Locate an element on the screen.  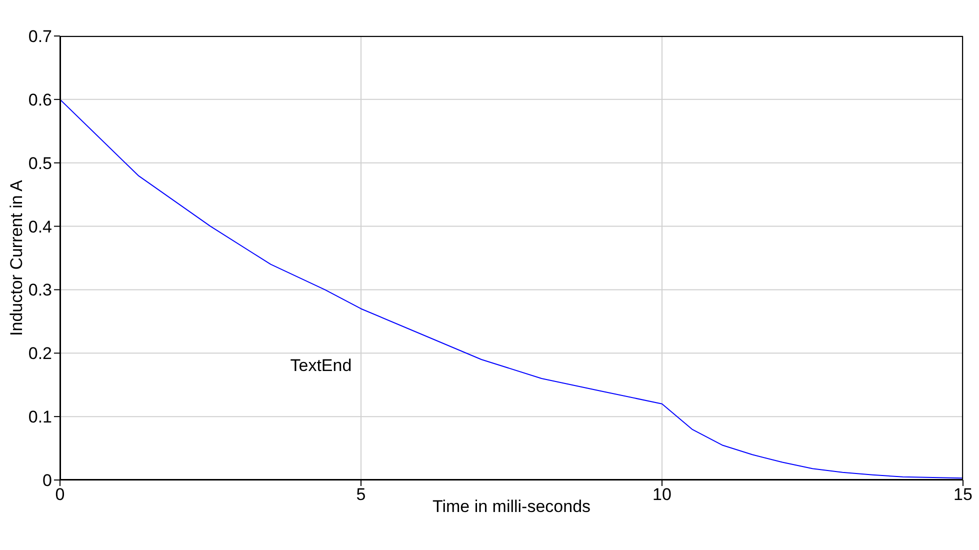
y-tick-label: 0.6 is located at coordinates (40, 100).